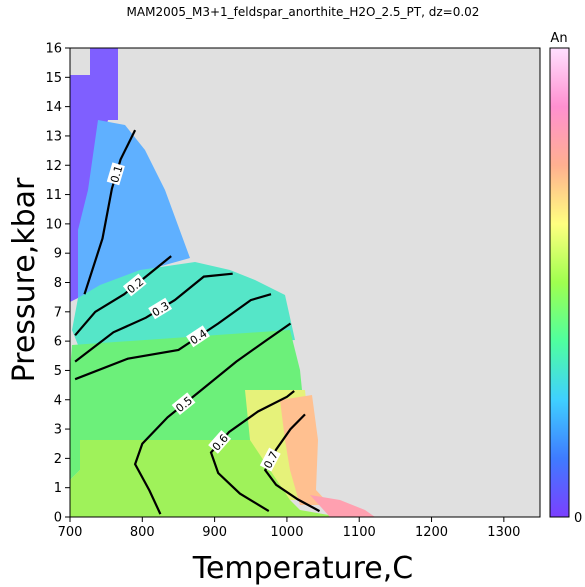  I want to click on x-tick-label: 800, so click(142, 532).